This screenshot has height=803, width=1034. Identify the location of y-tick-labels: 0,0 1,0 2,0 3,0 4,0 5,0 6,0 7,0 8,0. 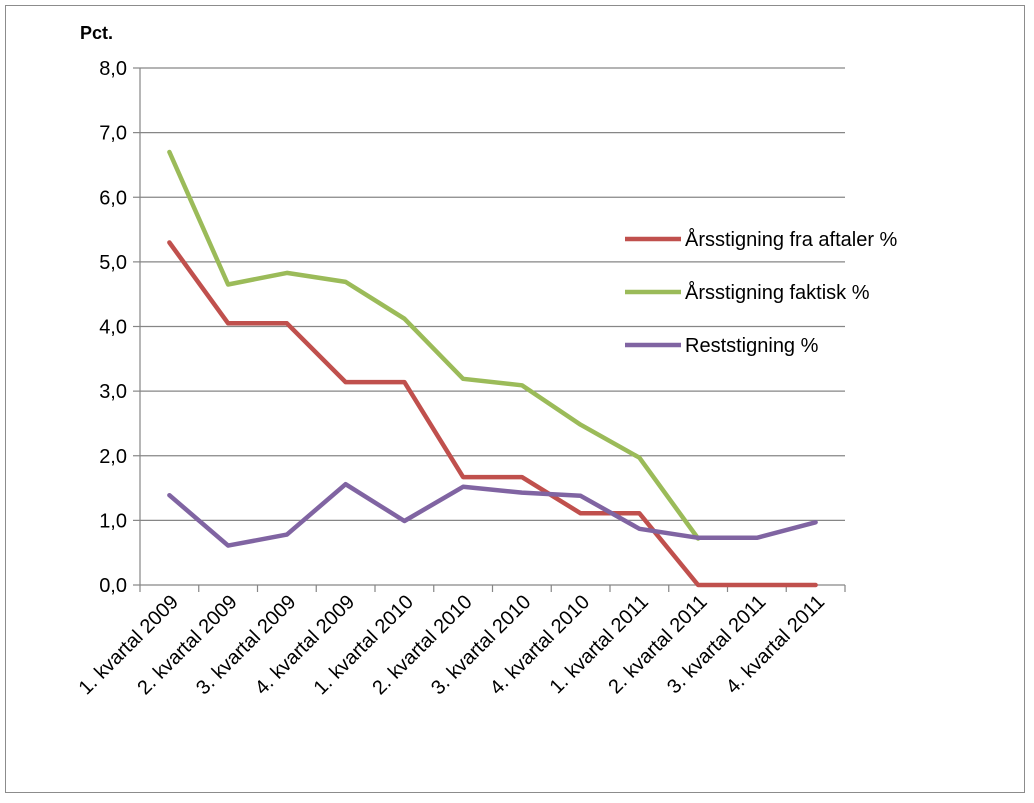
(113, 327).